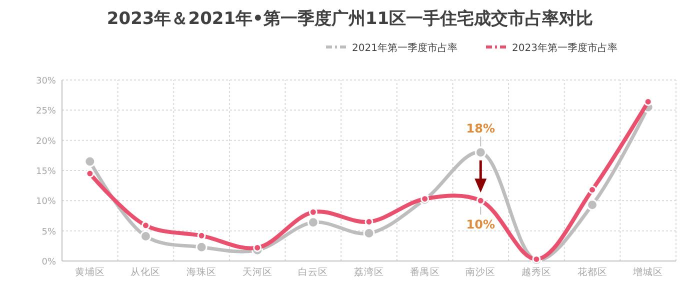 This screenshot has width=700, height=302. What do you see at coordinates (405, 48) in the screenshot?
I see `legend-label: 2021年第一季度市占率` at bounding box center [405, 48].